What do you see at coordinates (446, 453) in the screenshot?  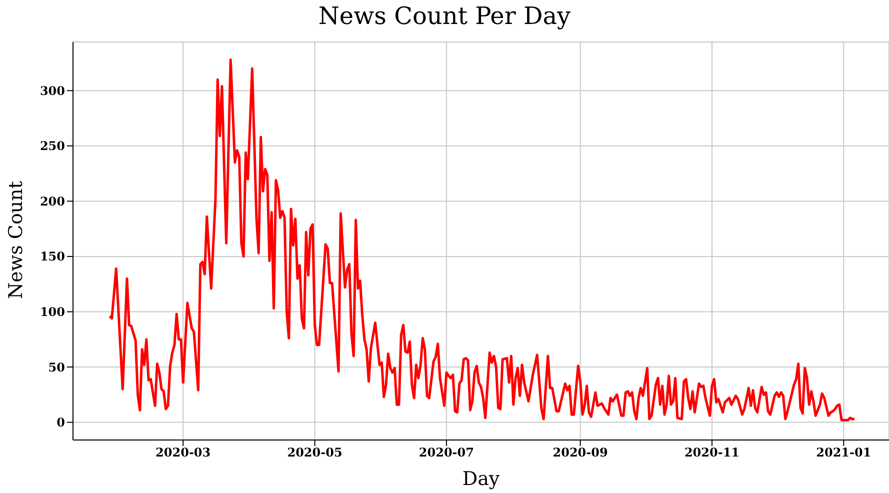 I see `x-tick-label: 2020-07` at bounding box center [446, 453].